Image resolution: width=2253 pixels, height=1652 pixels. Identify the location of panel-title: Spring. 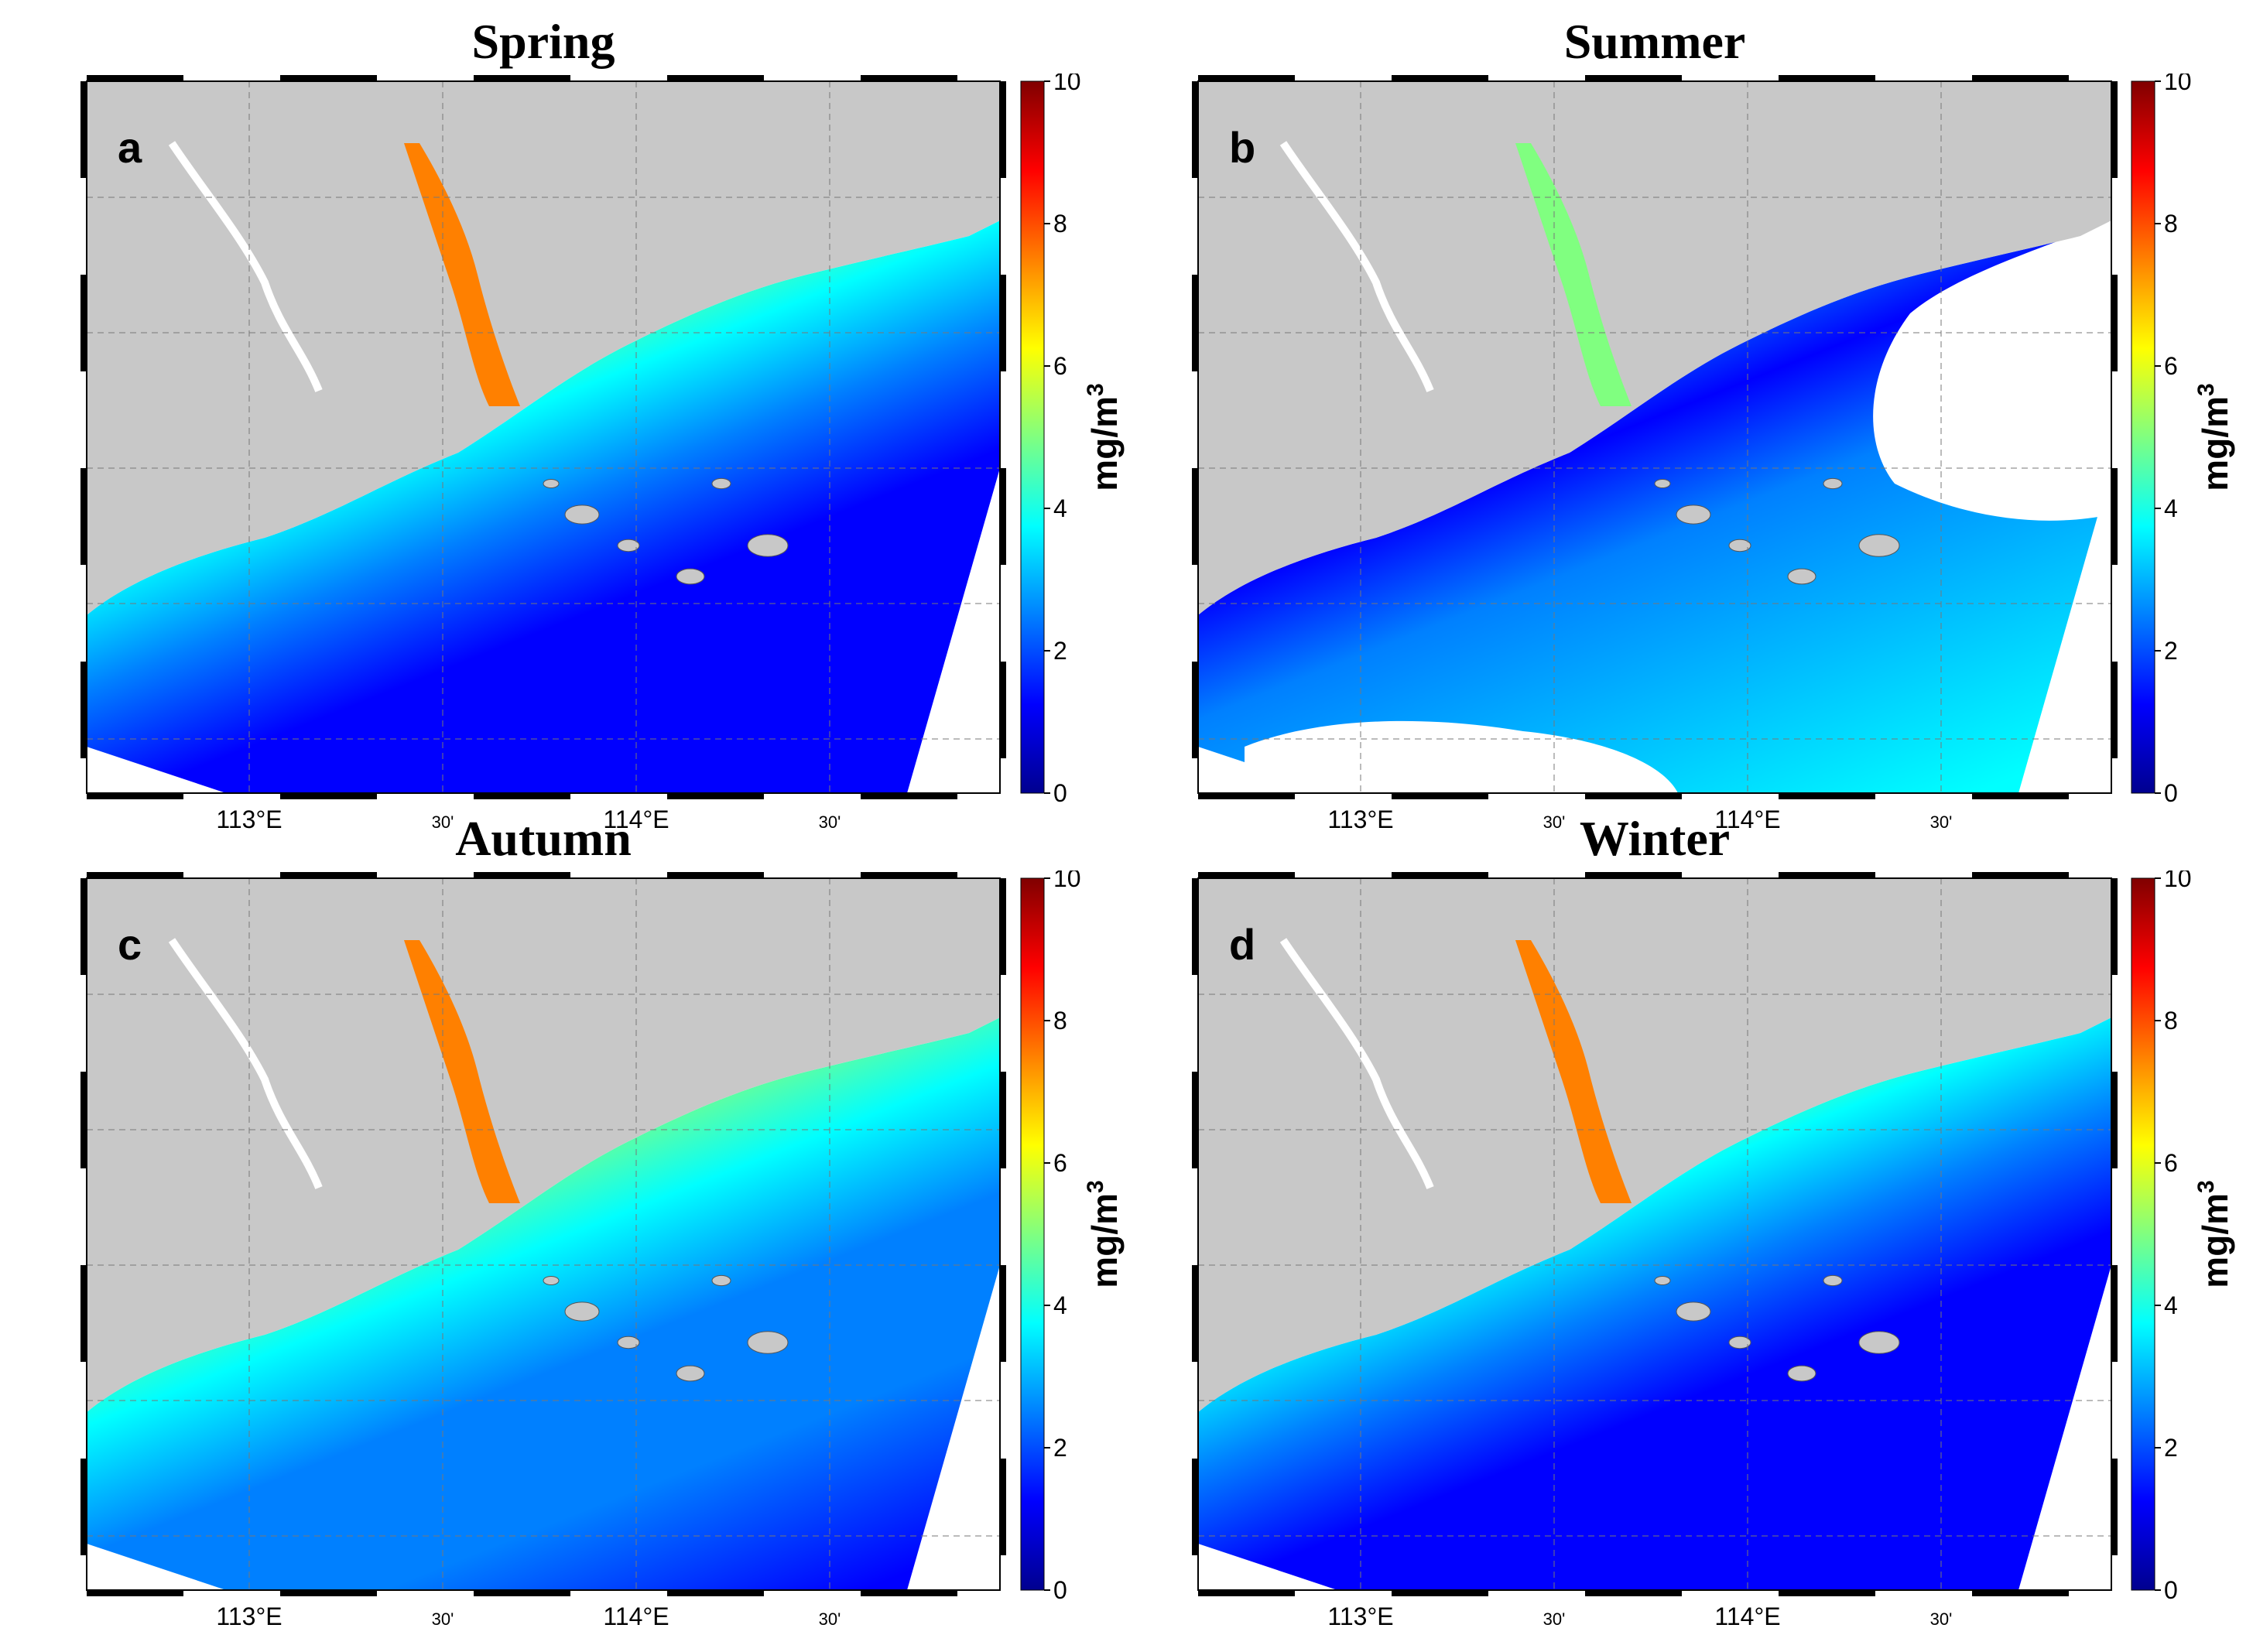
(543, 42).